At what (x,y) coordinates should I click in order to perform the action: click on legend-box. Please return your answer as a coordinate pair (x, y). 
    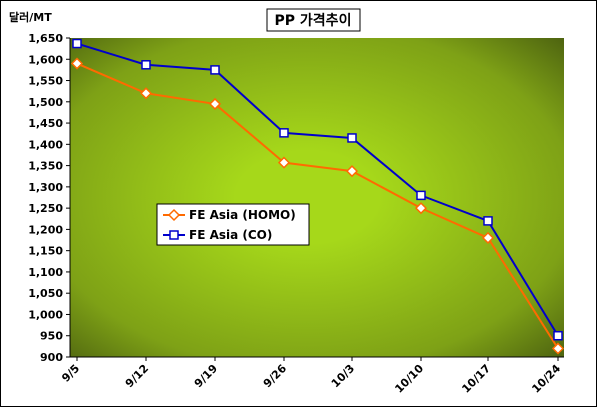
    Looking at the image, I should click on (233, 224).